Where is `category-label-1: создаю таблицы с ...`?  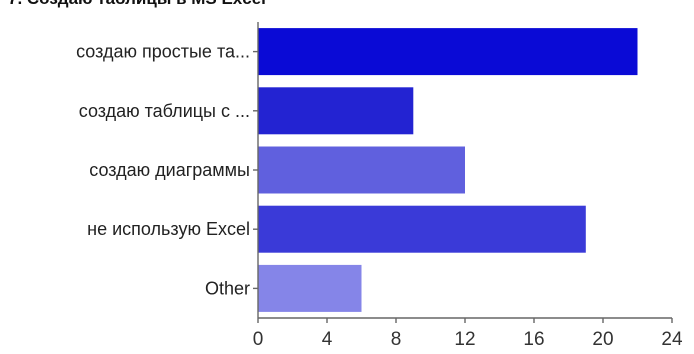 category-label-1: создаю таблицы с ... is located at coordinates (164, 111).